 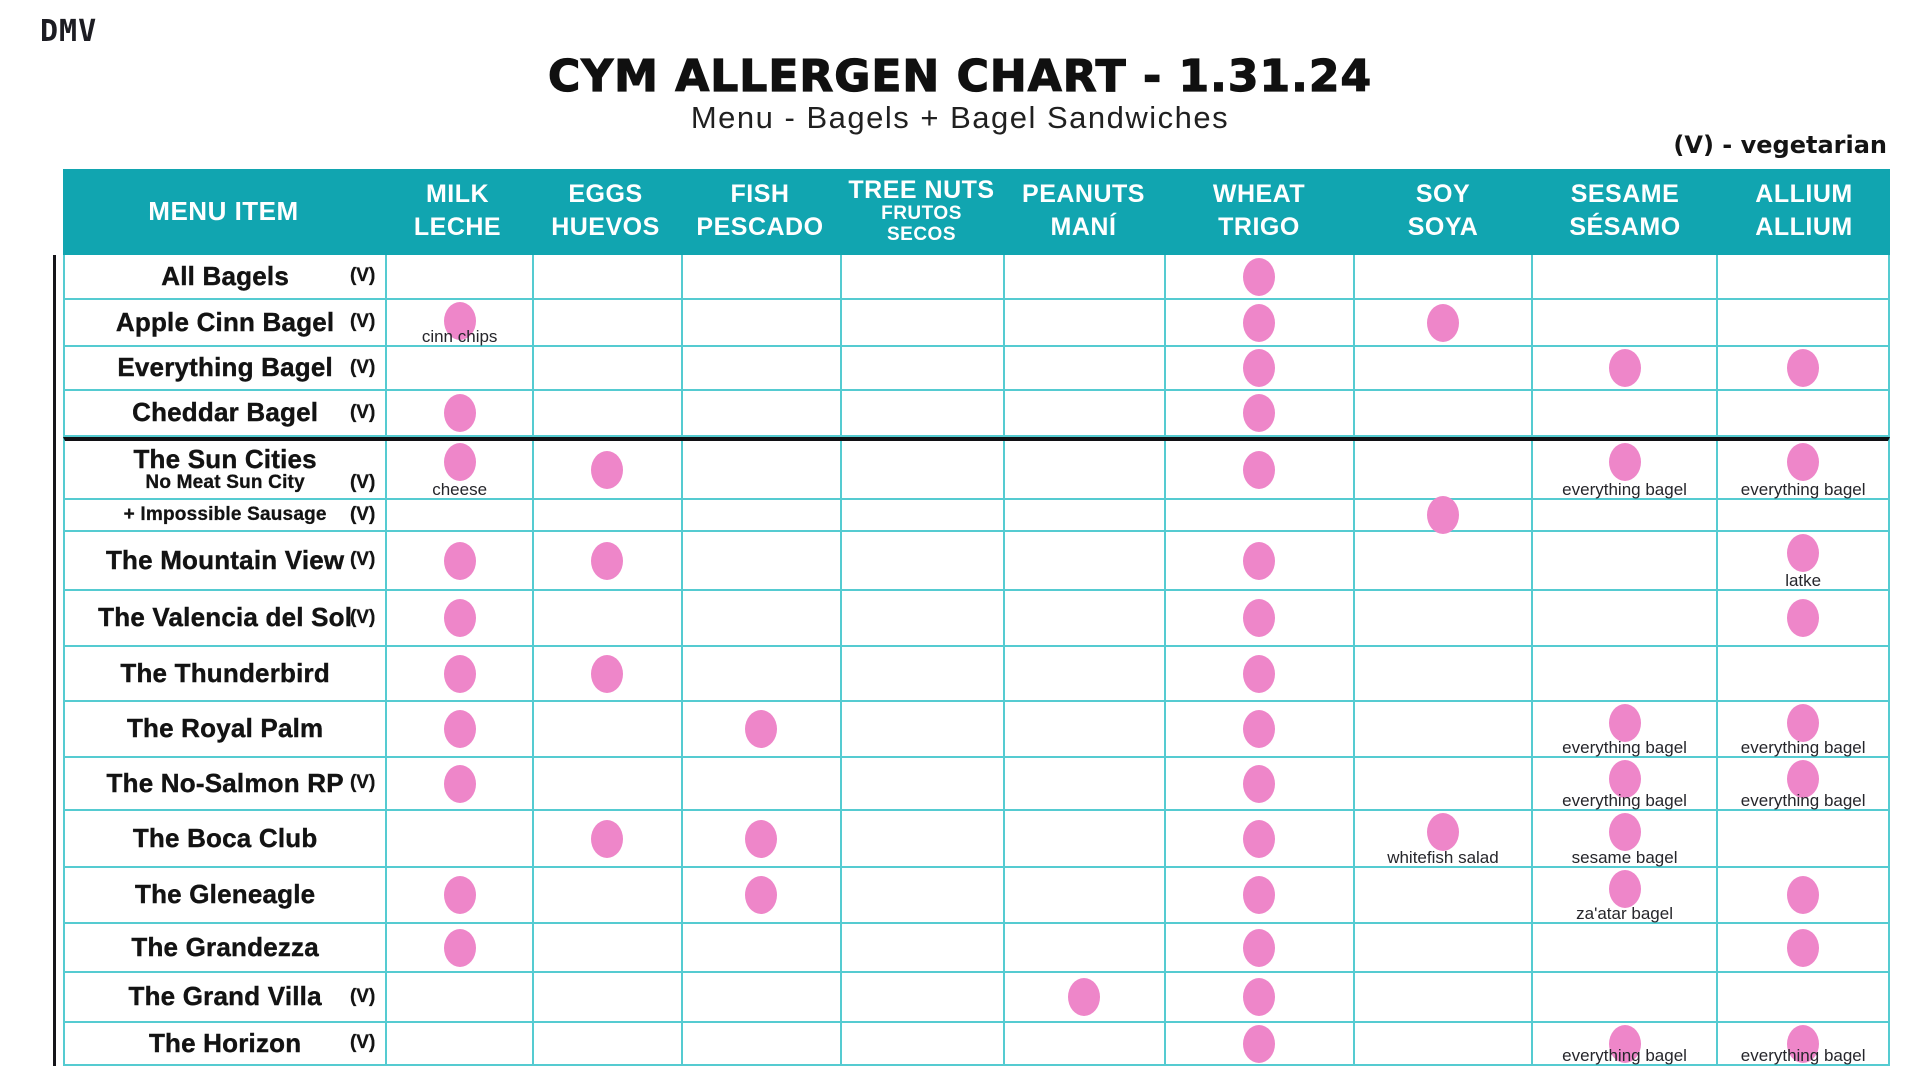 What do you see at coordinates (760, 212) in the screenshot?
I see `column-header-fish: FISH PESCADO` at bounding box center [760, 212].